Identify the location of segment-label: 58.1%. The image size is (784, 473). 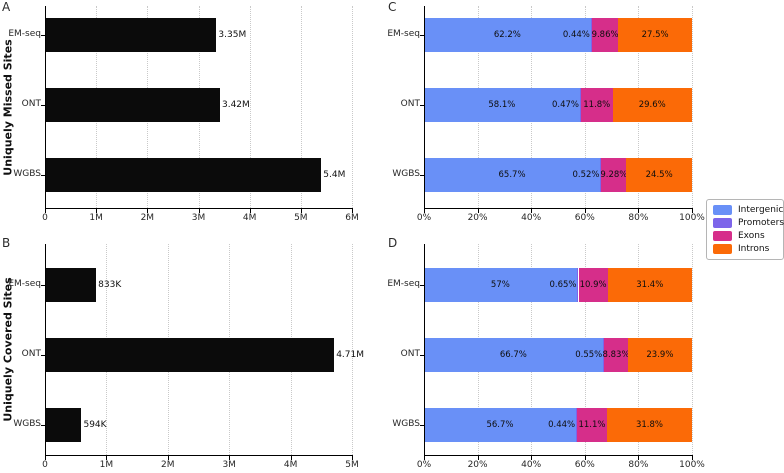
(502, 105).